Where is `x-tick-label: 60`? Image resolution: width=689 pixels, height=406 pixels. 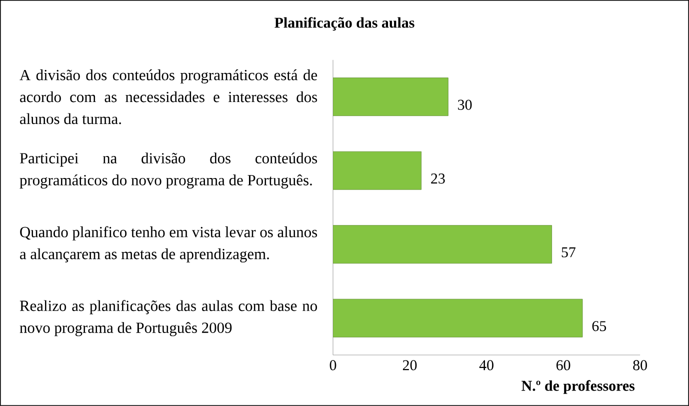 x-tick-label: 60 is located at coordinates (563, 365).